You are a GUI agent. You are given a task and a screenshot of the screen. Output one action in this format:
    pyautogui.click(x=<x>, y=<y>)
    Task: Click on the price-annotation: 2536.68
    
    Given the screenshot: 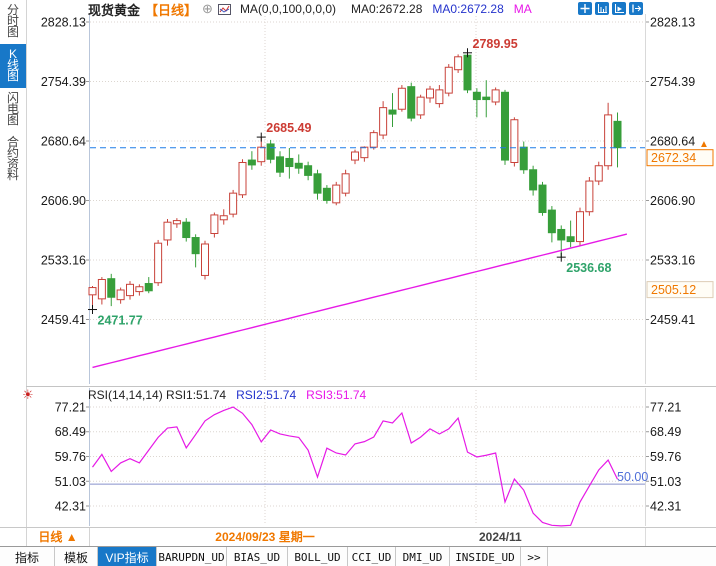 What is the action you would take?
    pyautogui.click(x=583, y=263)
    